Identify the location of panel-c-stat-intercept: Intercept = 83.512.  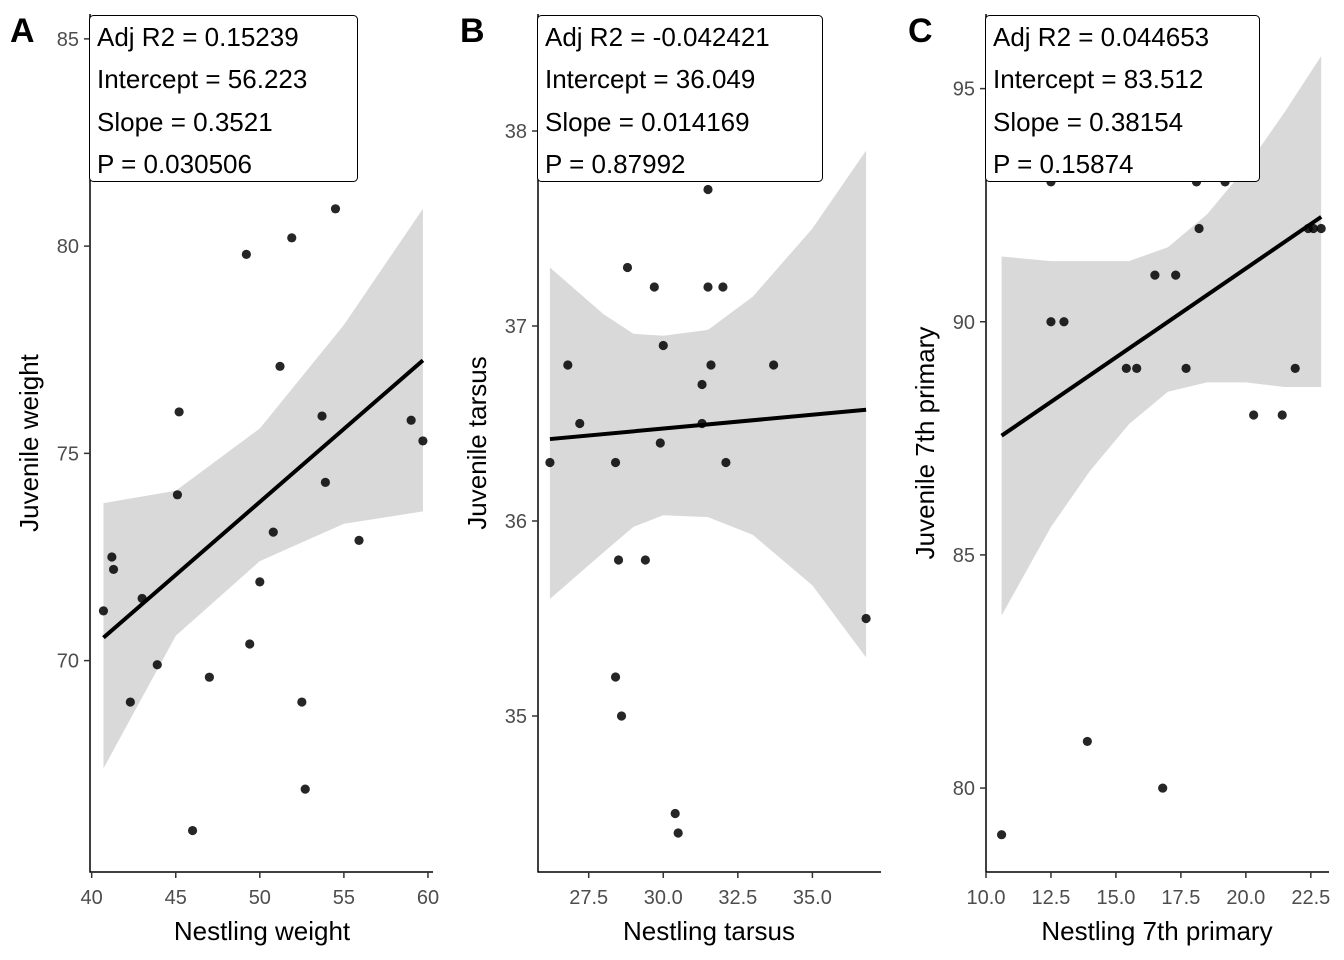
(1098, 79).